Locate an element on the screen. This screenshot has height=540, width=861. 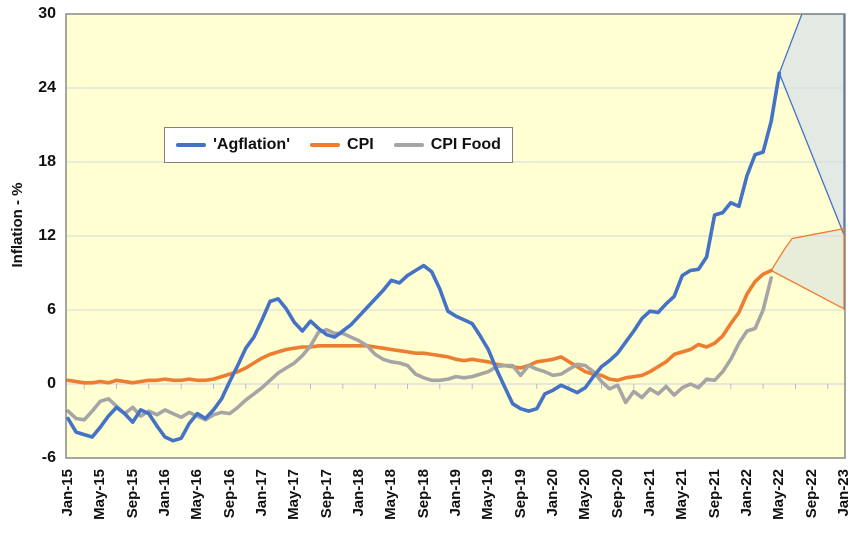
x-tick-label: Jan-23 is located at coordinates (843, 493).